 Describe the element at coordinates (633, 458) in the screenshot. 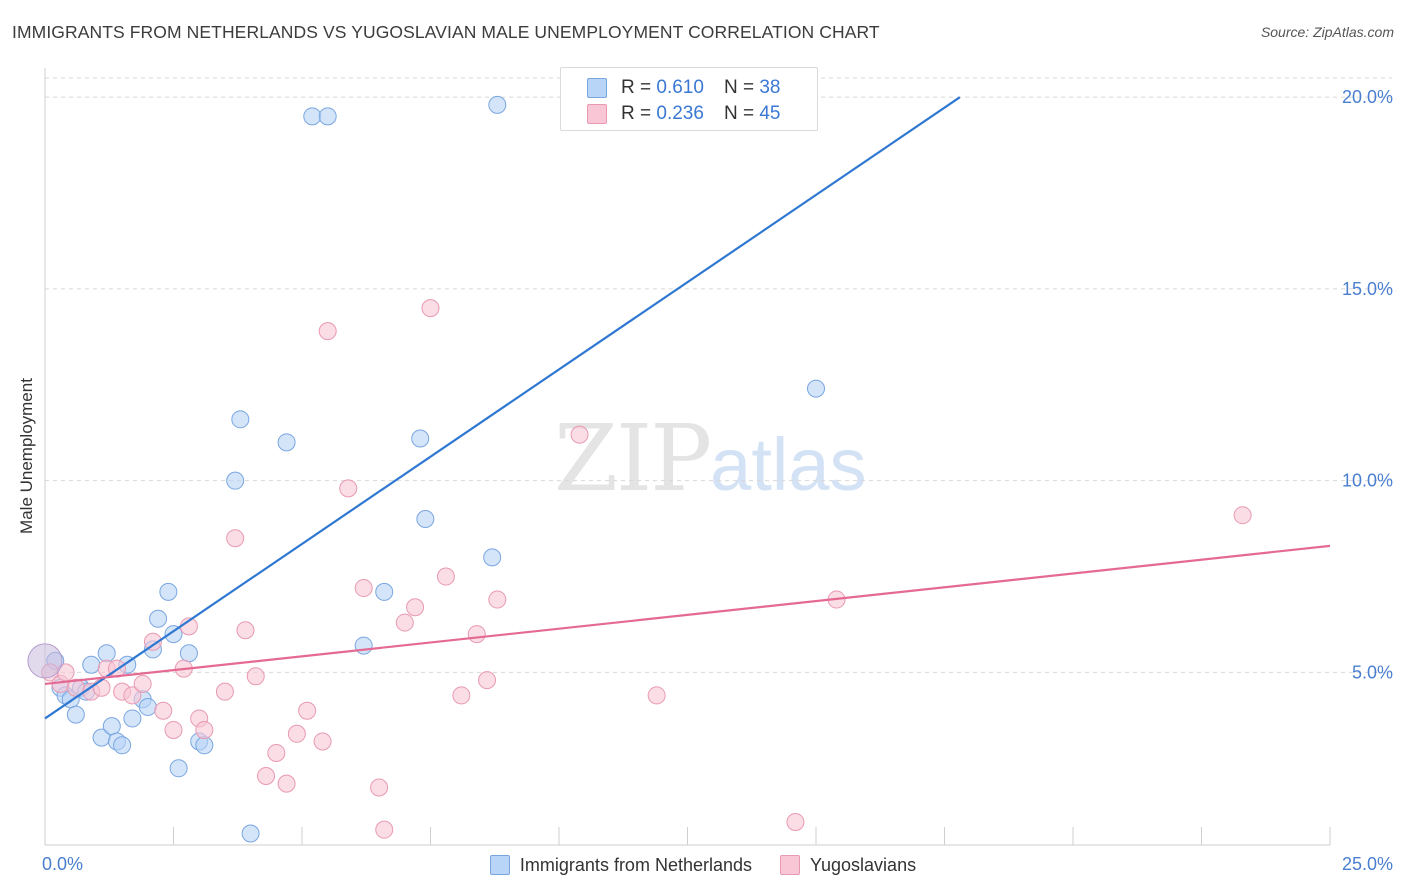

I see `watermark-zip: ZIP` at that location.